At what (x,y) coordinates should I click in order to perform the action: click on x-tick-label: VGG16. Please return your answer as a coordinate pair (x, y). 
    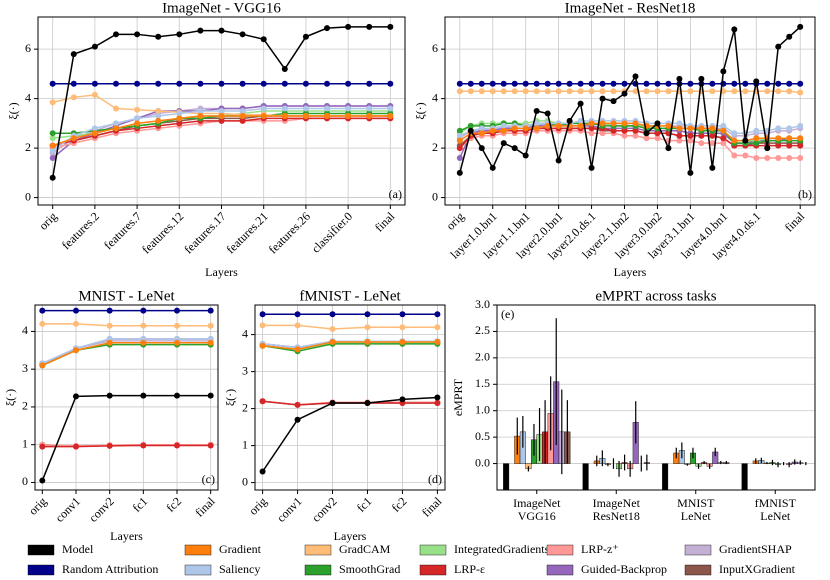
    Looking at the image, I should click on (537, 516).